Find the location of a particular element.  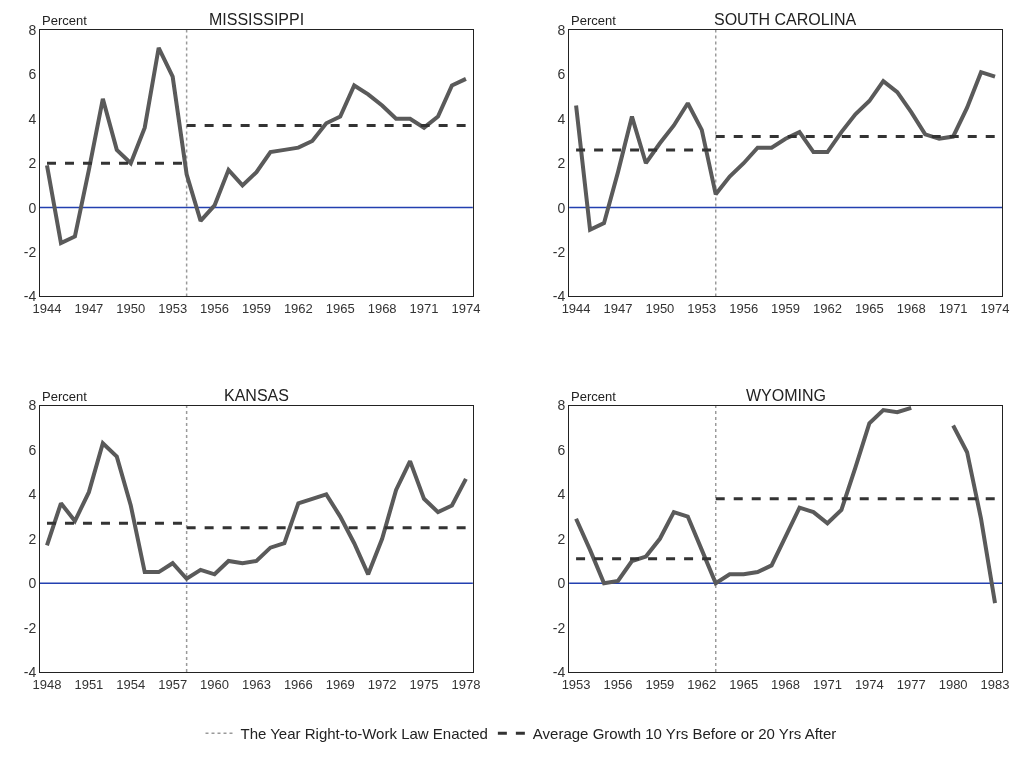

chart-title: MISSISSIPPI is located at coordinates (257, 19).